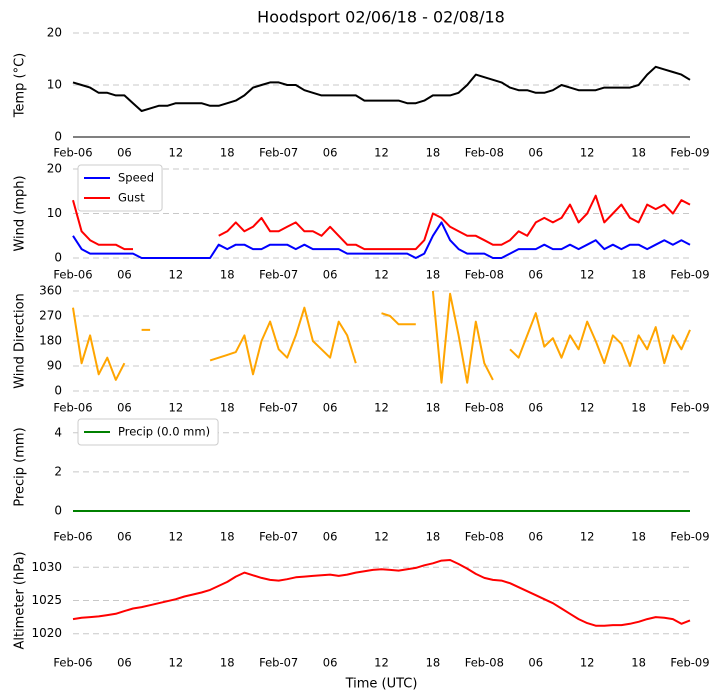 The height and width of the screenshot is (700, 722). Describe the element at coordinates (46, 600) in the screenshot. I see `y-tick-label: 1025` at that location.